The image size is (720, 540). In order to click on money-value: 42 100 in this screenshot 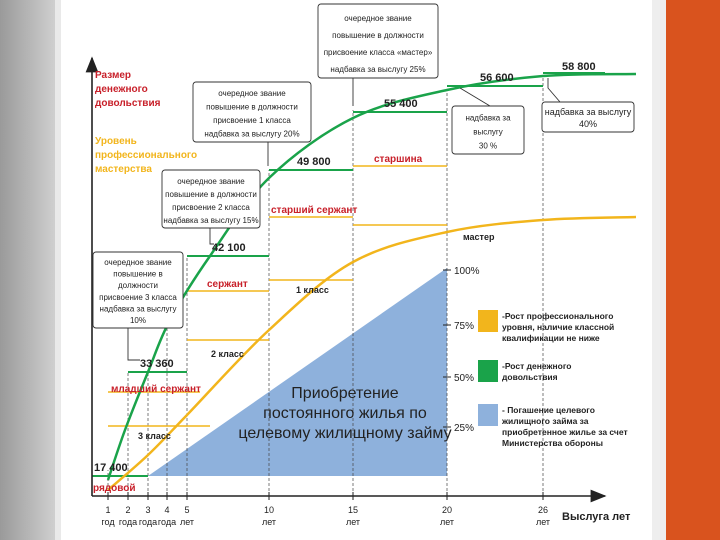, I will do `click(229, 248)`.